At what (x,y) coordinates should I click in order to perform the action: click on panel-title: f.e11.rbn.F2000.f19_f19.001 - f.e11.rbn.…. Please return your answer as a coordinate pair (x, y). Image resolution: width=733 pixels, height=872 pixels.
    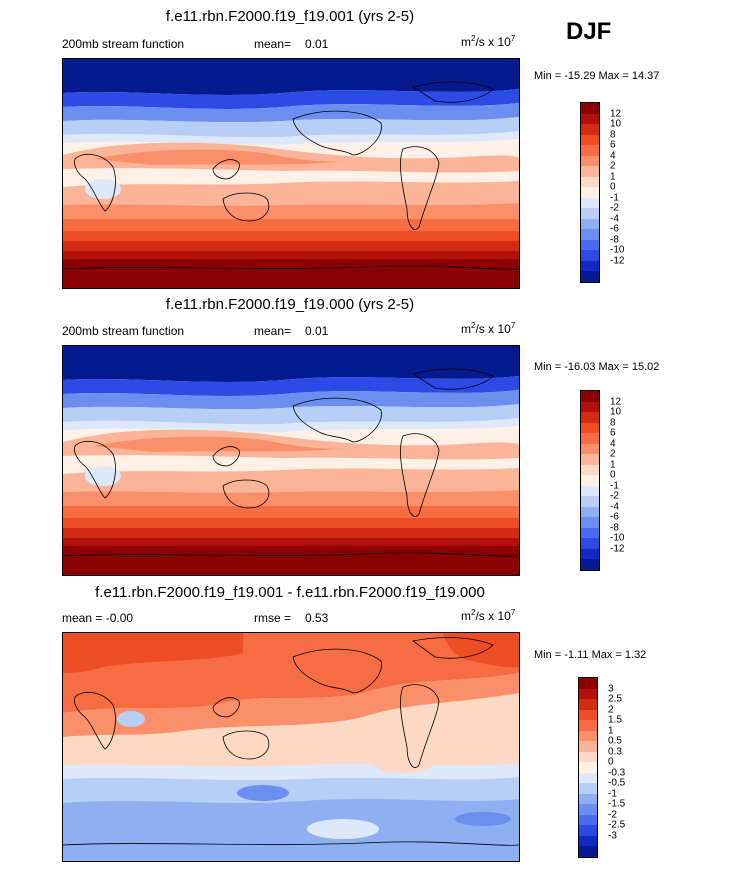
    Looking at the image, I should click on (290, 592).